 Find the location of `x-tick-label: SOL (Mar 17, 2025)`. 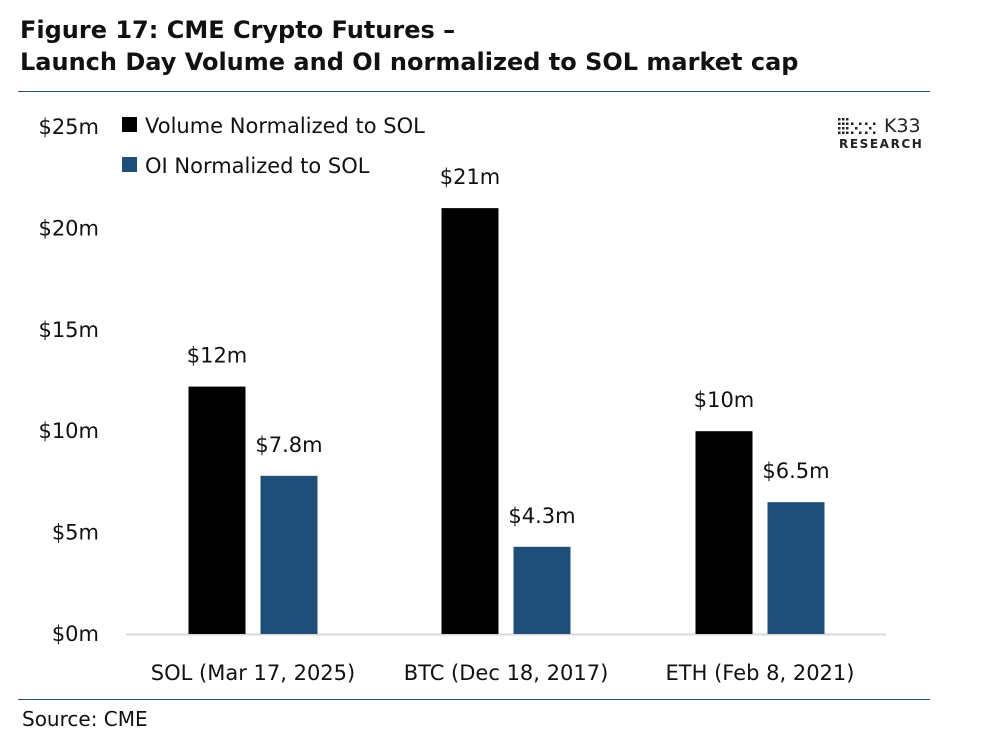

x-tick-label: SOL (Mar 17, 2025) is located at coordinates (253, 673).